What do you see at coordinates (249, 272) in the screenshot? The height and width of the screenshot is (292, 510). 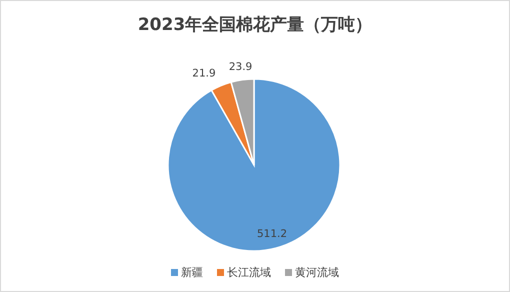 I see `legend-label: 长江流域` at bounding box center [249, 272].